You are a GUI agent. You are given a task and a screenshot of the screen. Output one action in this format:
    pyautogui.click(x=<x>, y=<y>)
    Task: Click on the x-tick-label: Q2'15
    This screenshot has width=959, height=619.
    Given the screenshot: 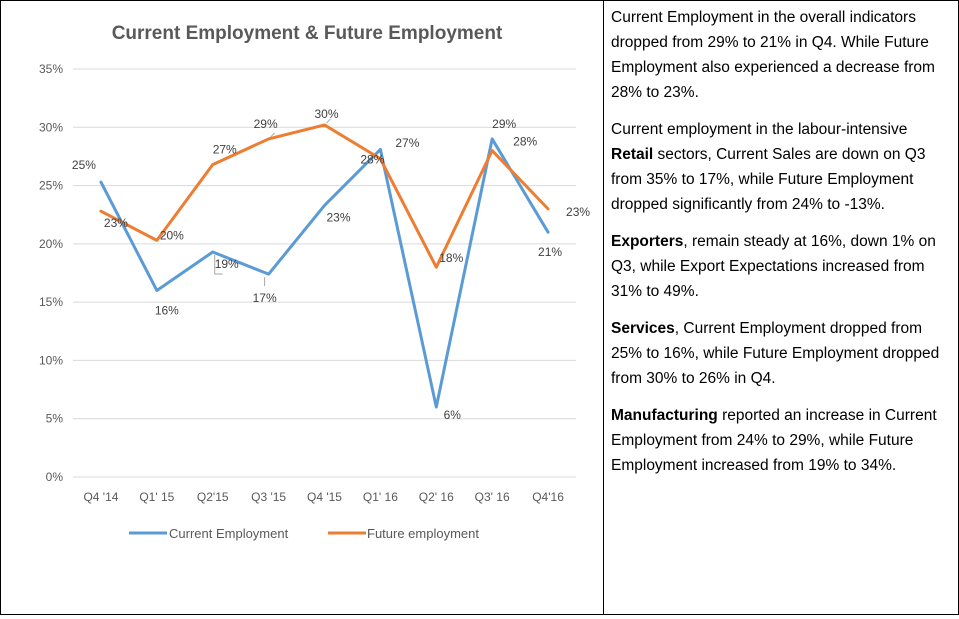 What is the action you would take?
    pyautogui.click(x=213, y=497)
    